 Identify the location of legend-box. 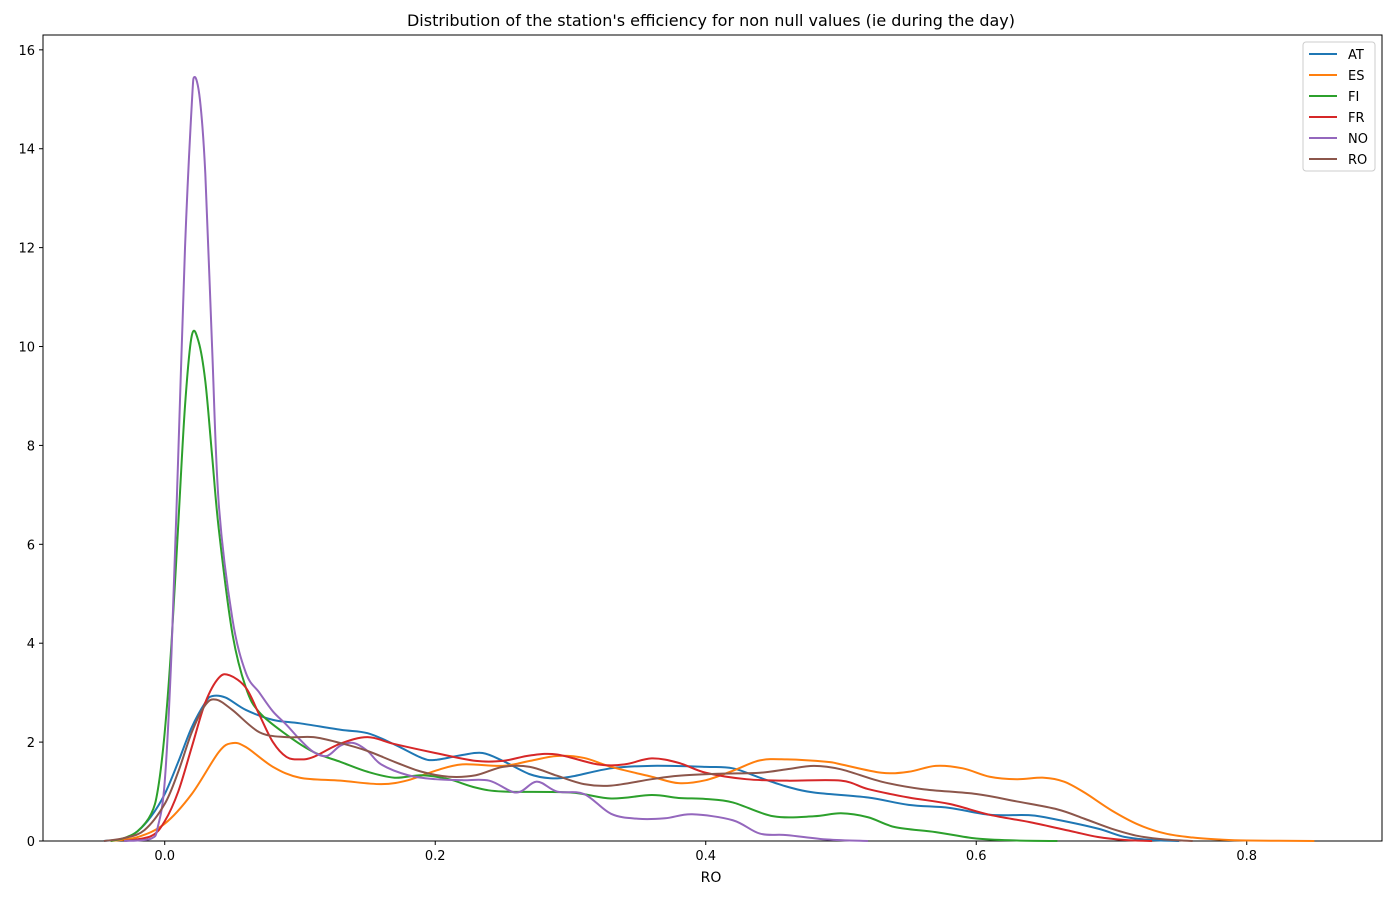
(1339, 106).